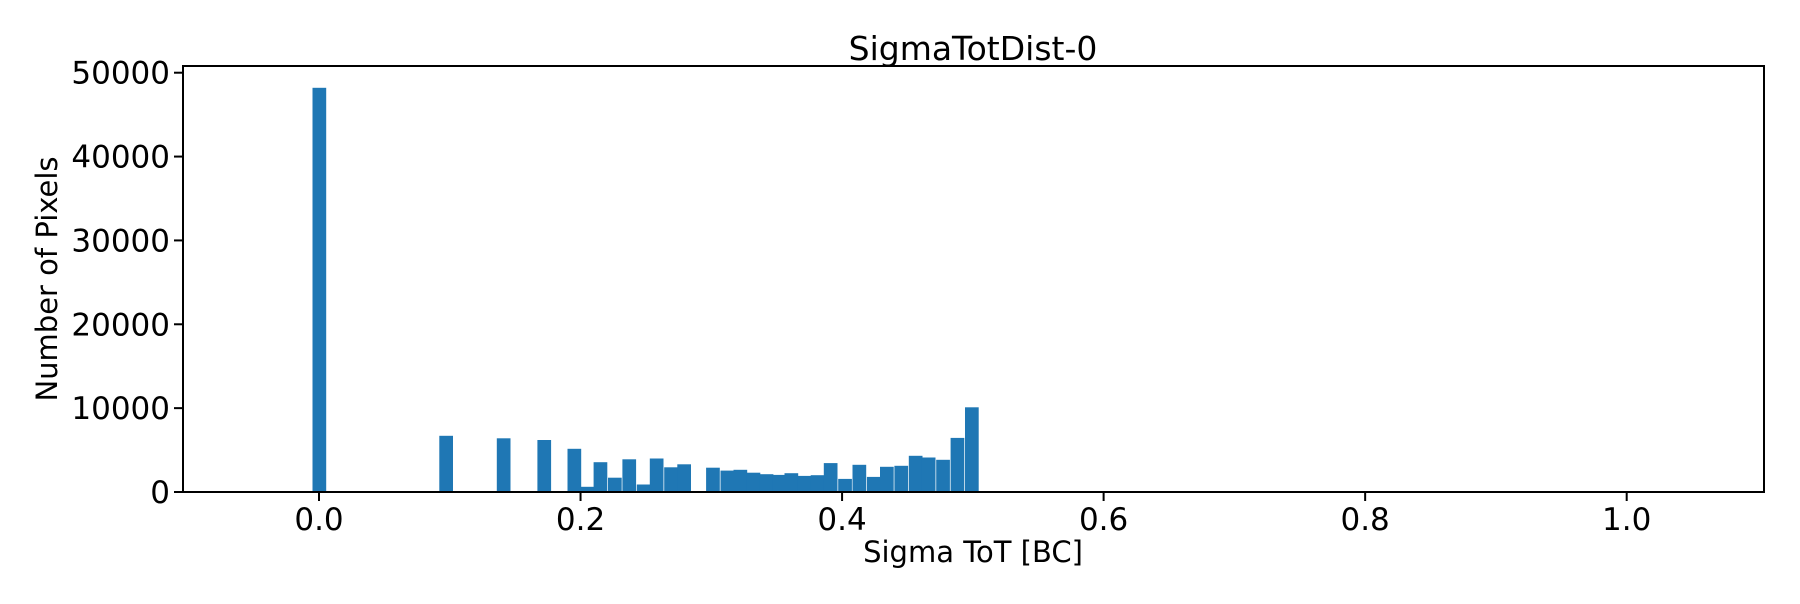 The image size is (1800, 604). What do you see at coordinates (841, 520) in the screenshot?
I see `x-tick-label: 0.4` at bounding box center [841, 520].